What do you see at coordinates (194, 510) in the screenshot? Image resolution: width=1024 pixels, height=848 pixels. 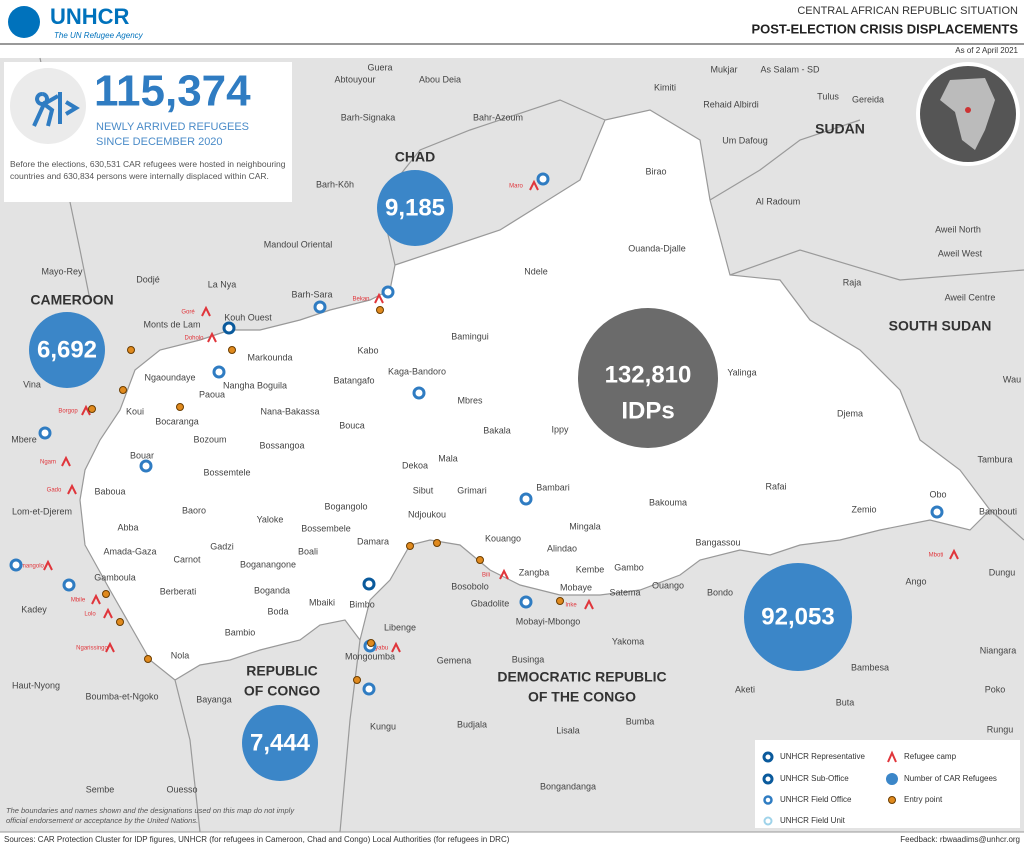 I see `place-label: Baoro` at bounding box center [194, 510].